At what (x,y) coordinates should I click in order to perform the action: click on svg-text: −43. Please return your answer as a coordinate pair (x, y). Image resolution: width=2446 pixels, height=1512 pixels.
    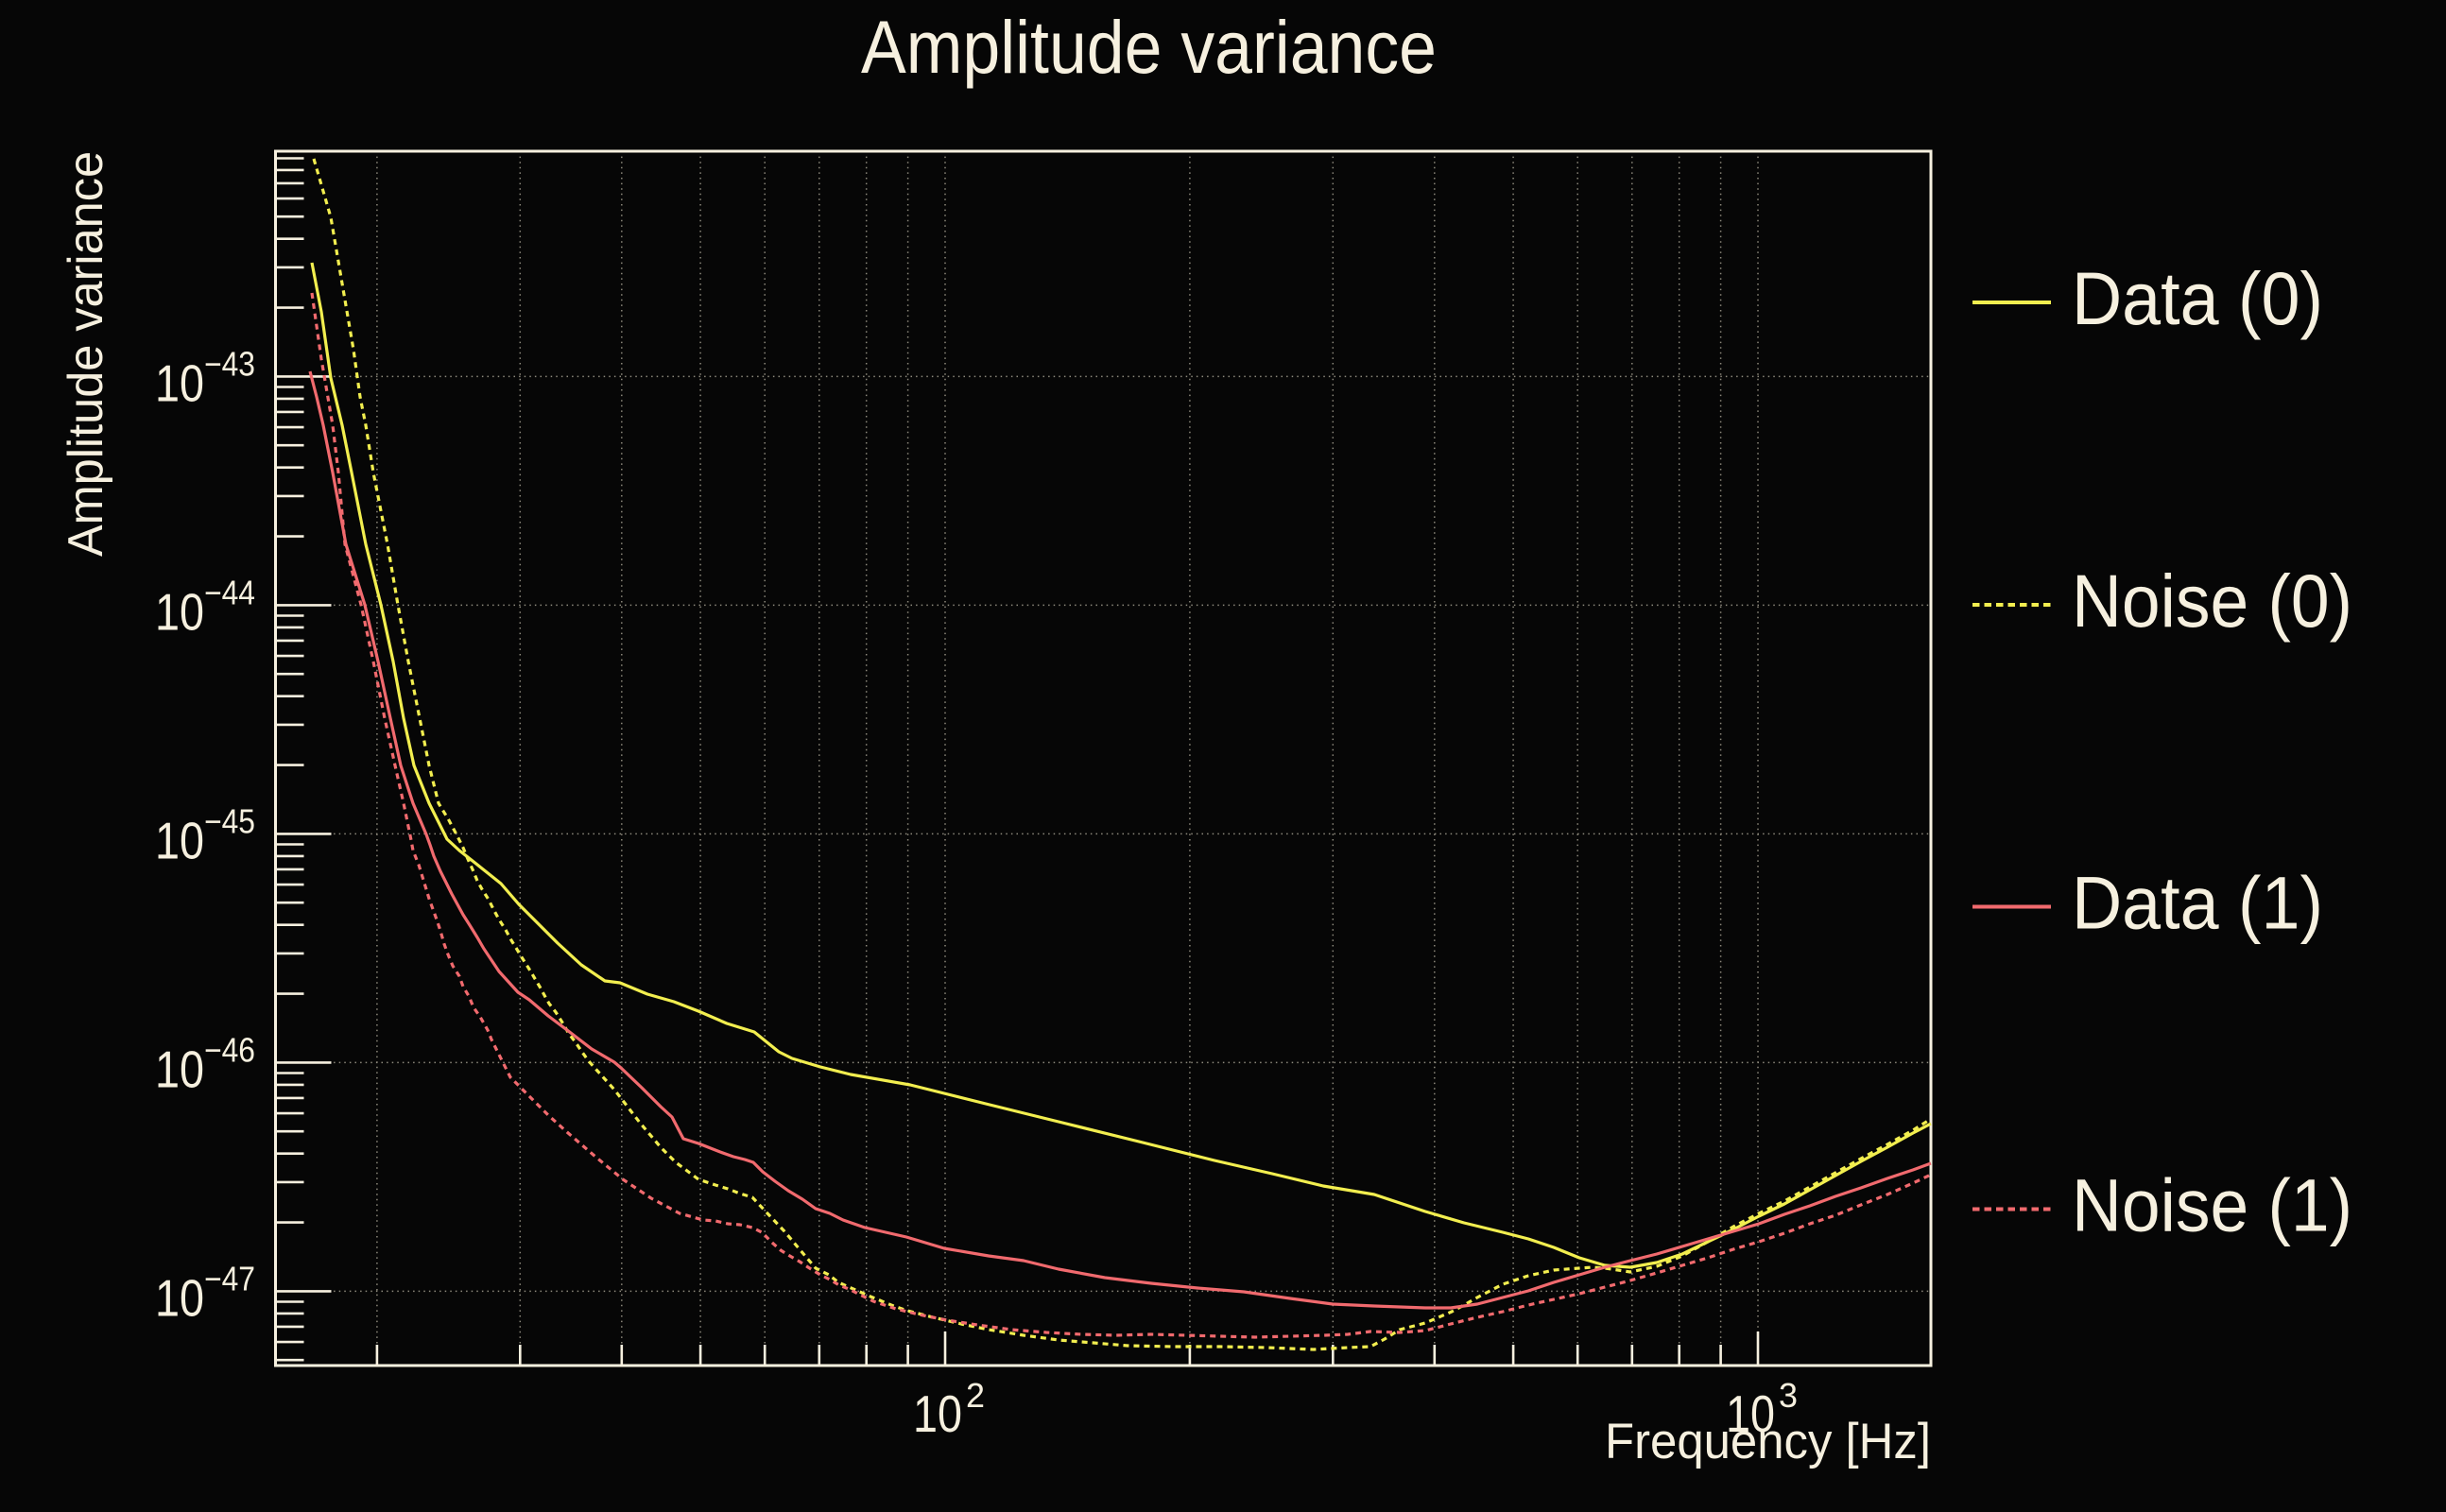
    Looking at the image, I should click on (229, 363).